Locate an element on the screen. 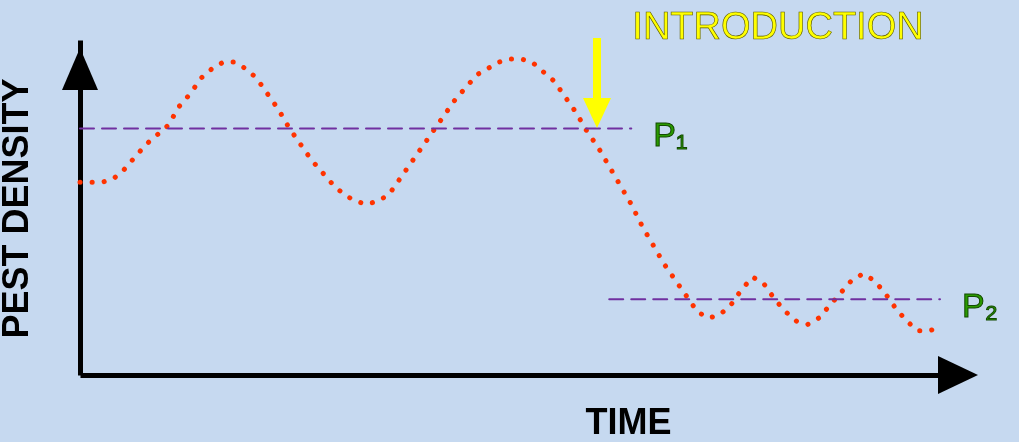  x-axis-title: TIME is located at coordinates (628, 421).